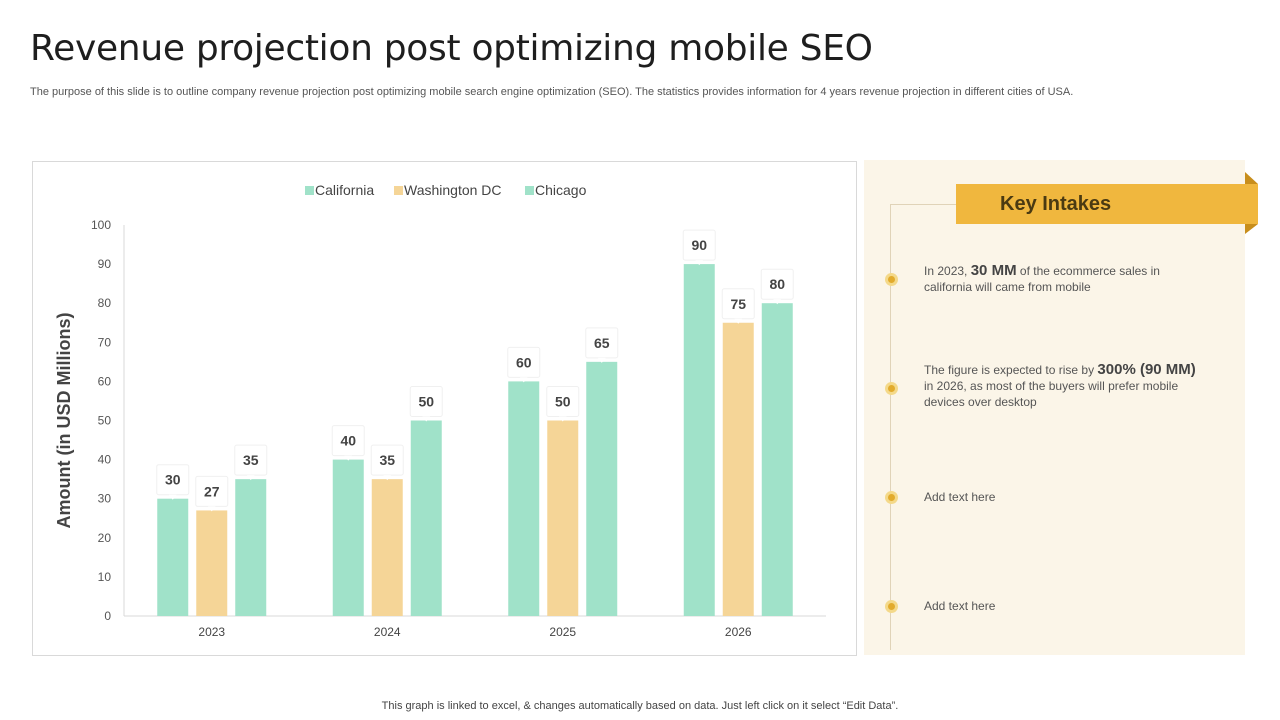  What do you see at coordinates (211, 632) in the screenshot?
I see `x-tick-label: 2023` at bounding box center [211, 632].